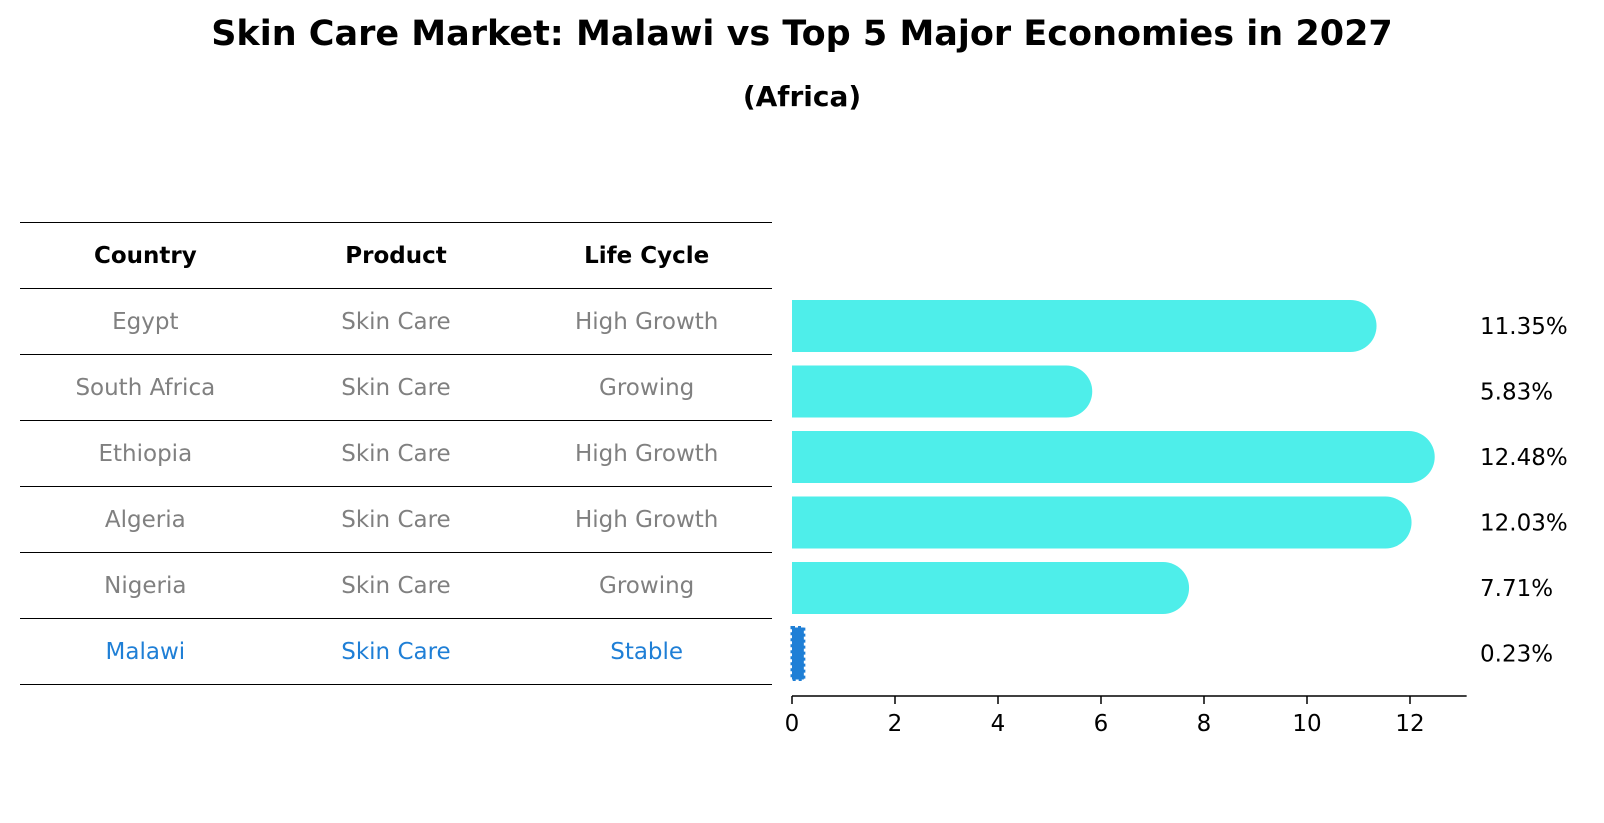  Describe the element at coordinates (1516, 655) in the screenshot. I see `data-label: 0.23%` at that location.